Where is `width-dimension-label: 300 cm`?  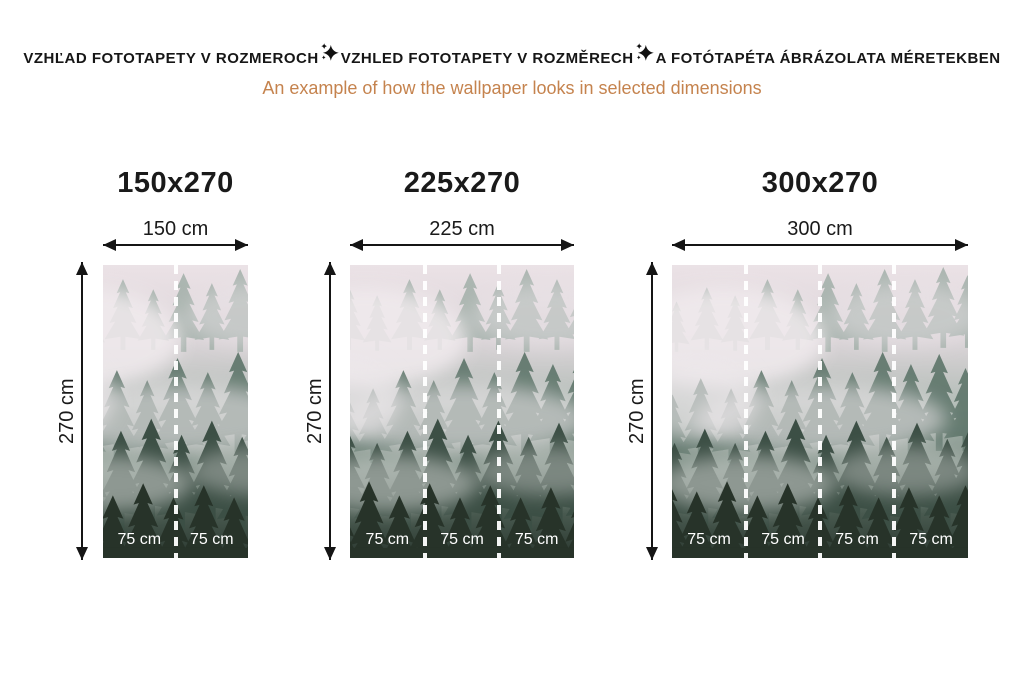 width-dimension-label: 300 cm is located at coordinates (820, 229).